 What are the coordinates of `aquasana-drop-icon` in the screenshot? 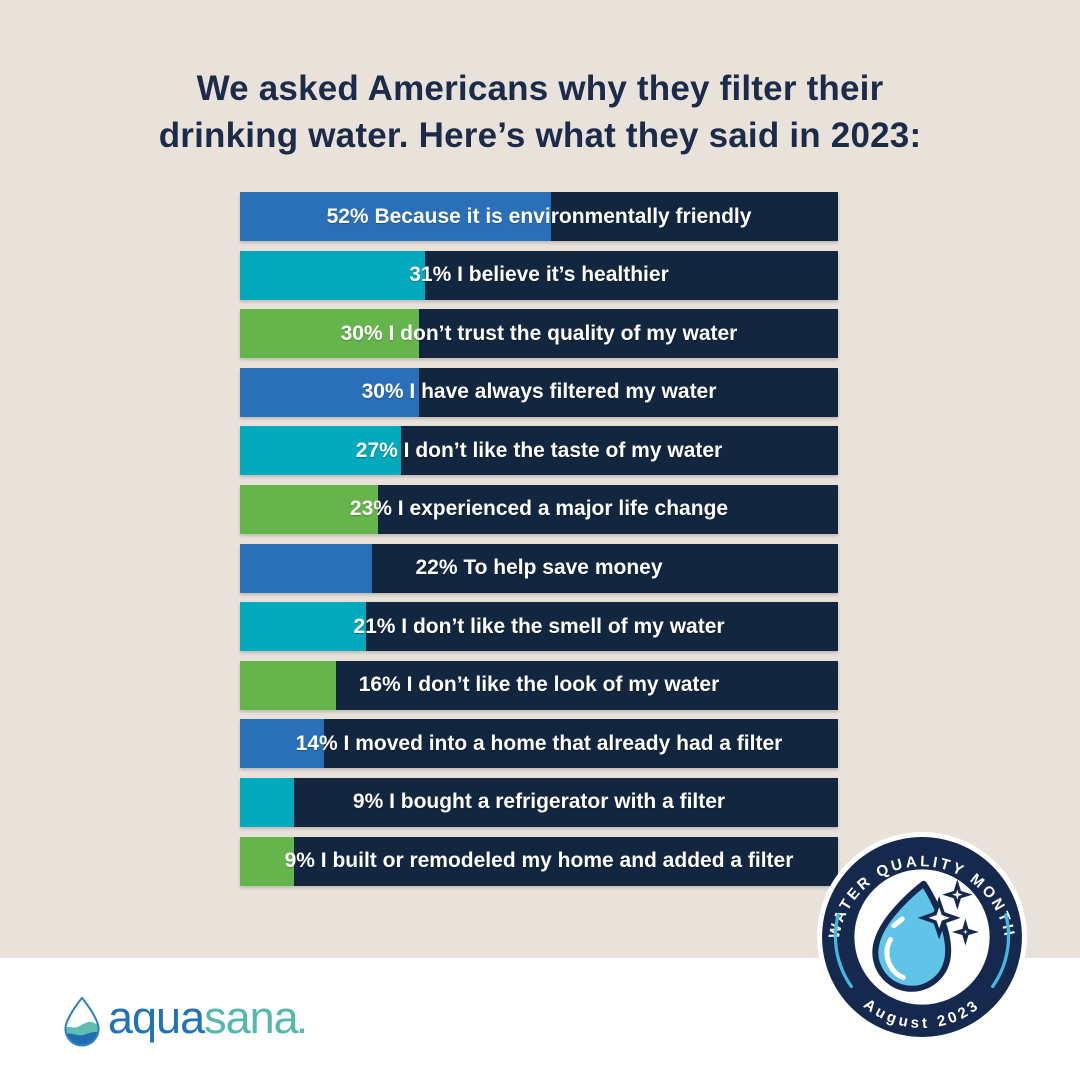 It's located at (82, 1021).